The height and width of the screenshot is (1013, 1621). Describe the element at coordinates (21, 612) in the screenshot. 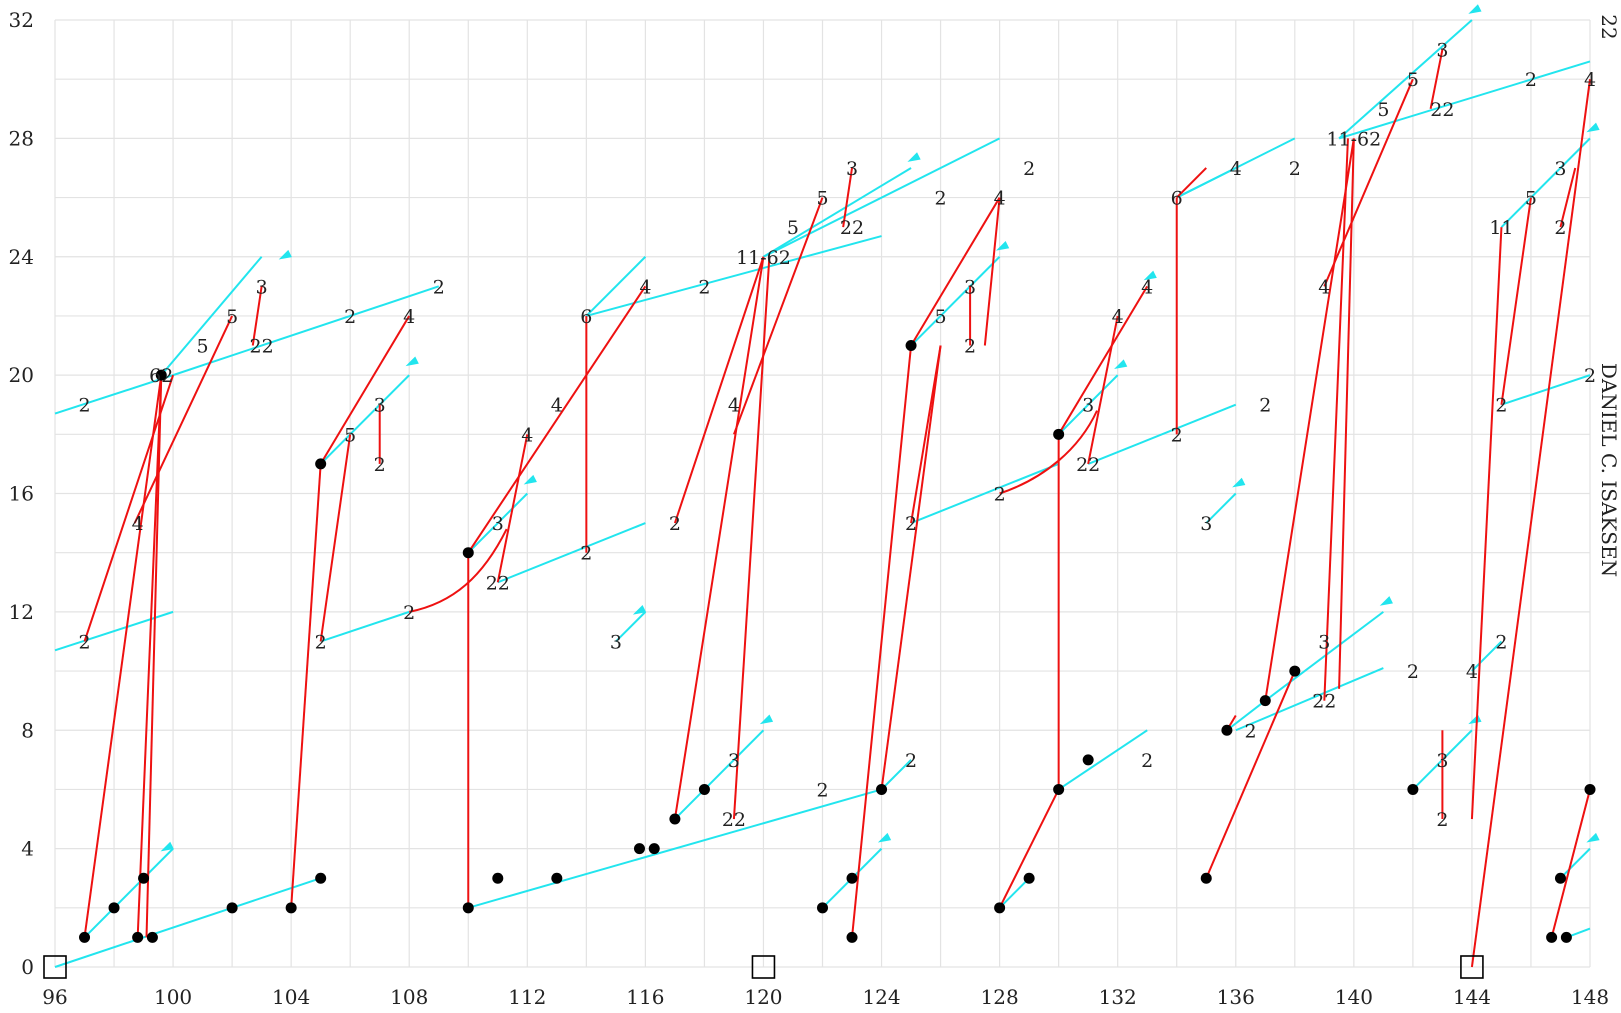

I see `y-tick-label: 12` at that location.